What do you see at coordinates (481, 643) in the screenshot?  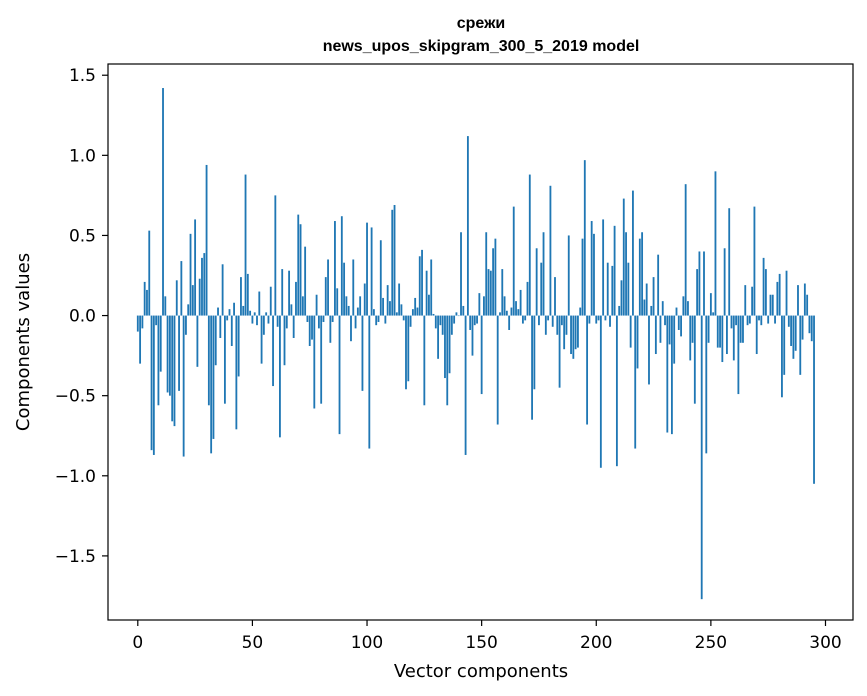 I see `x-tick-label: 150` at bounding box center [481, 643].